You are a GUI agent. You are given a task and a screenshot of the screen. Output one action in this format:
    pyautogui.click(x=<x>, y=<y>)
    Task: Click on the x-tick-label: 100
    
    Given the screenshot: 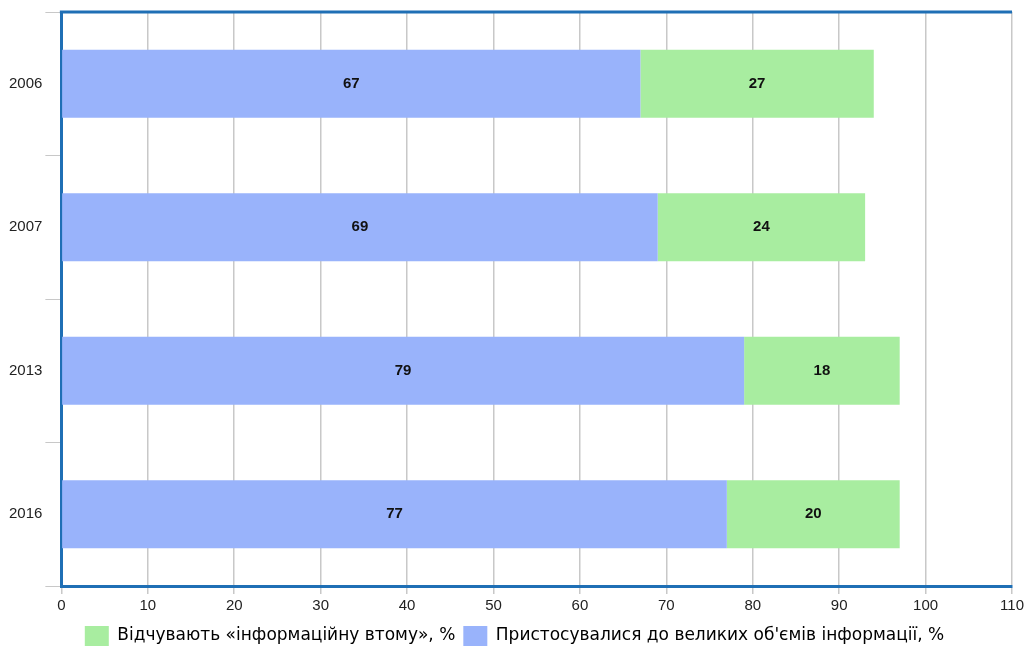 What is the action you would take?
    pyautogui.click(x=926, y=605)
    